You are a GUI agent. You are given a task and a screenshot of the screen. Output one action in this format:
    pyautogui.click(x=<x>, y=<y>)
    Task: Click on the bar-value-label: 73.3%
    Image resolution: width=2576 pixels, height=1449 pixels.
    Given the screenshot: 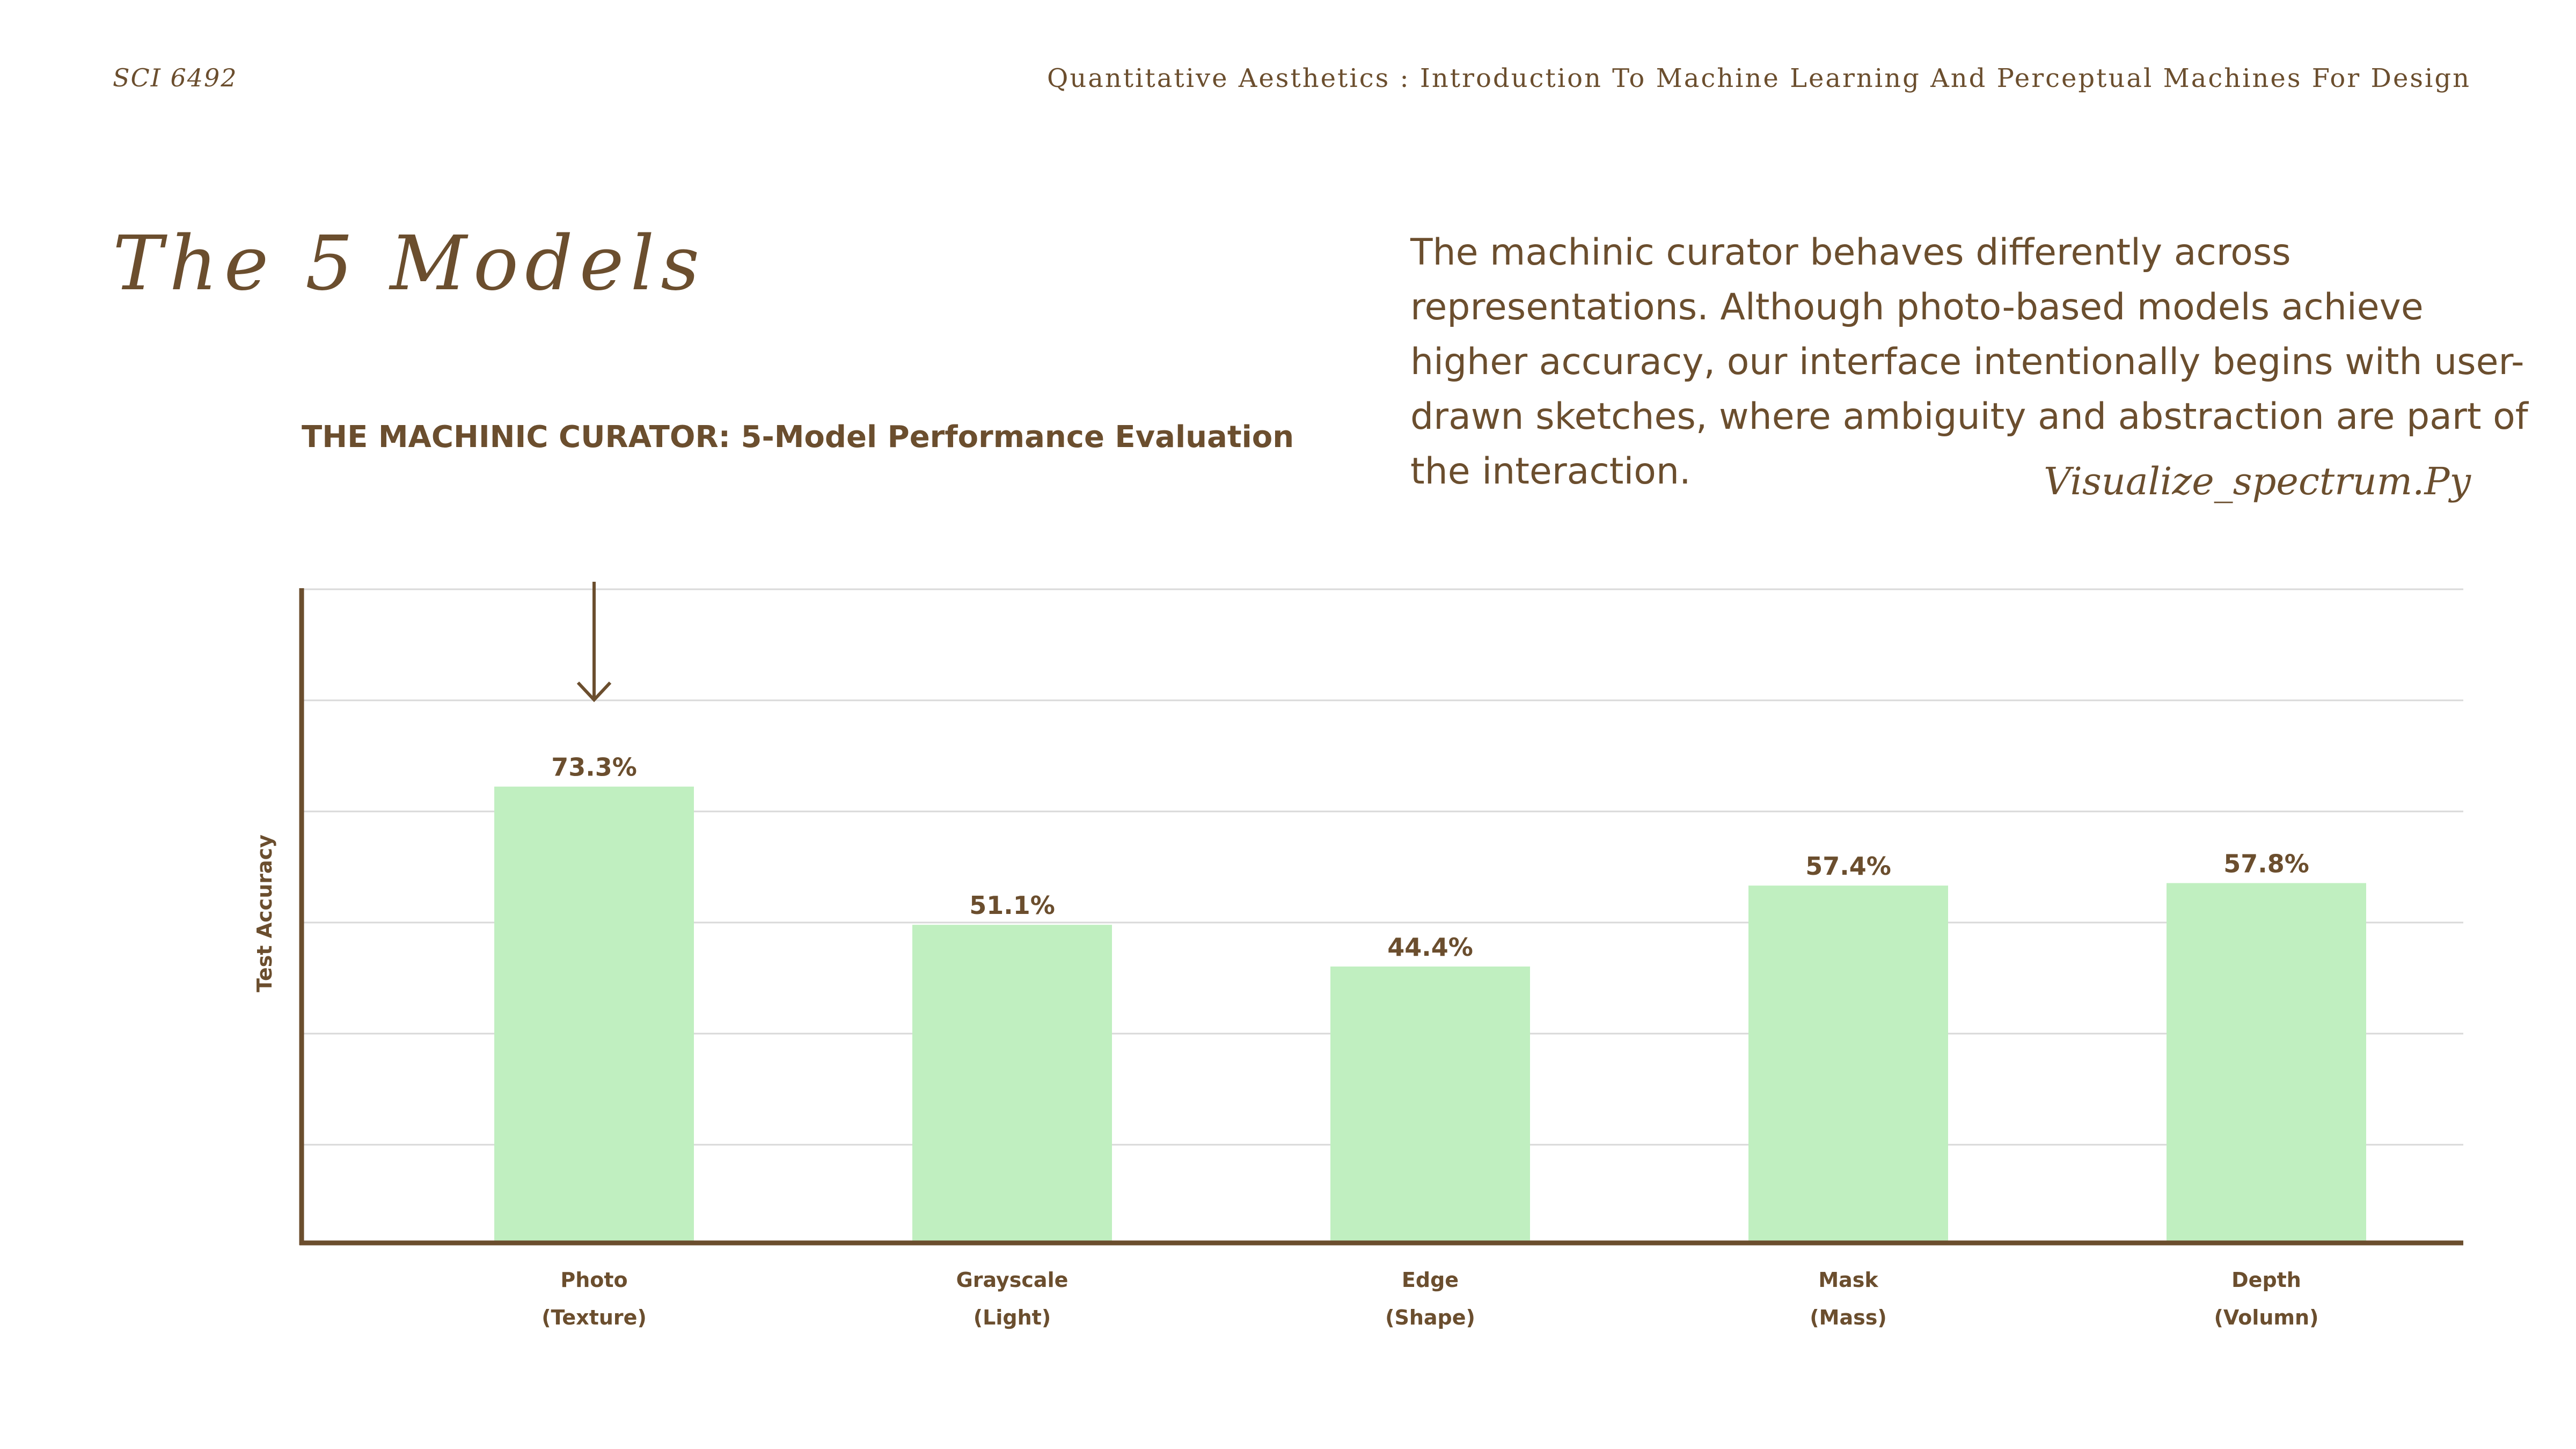 What is the action you would take?
    pyautogui.click(x=594, y=767)
    